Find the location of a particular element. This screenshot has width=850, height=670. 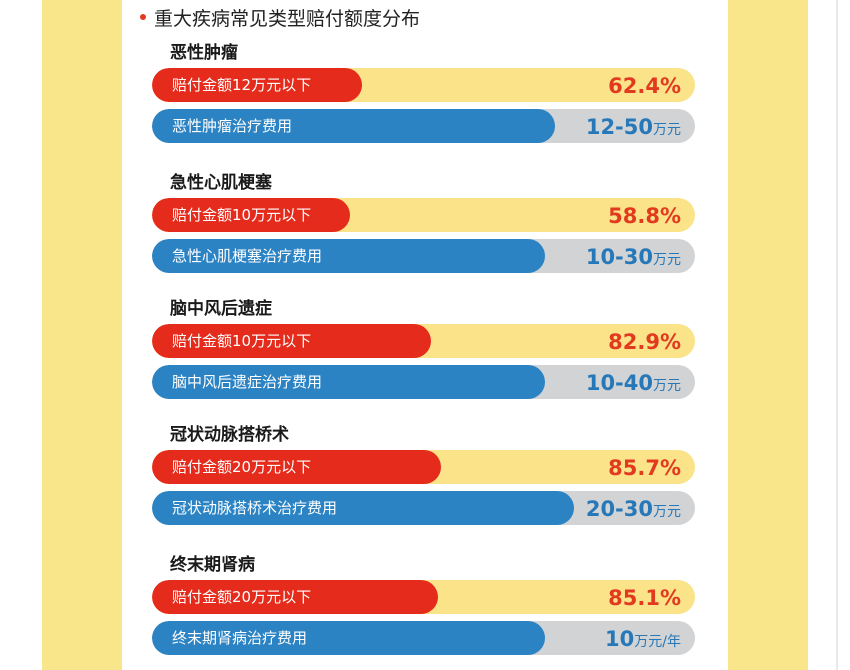

disease-group: 恶性肿瘤赔付金额12万元以下 62.4% 恶性肿瘤治疗费用 12-50万元 is located at coordinates (424, 92).